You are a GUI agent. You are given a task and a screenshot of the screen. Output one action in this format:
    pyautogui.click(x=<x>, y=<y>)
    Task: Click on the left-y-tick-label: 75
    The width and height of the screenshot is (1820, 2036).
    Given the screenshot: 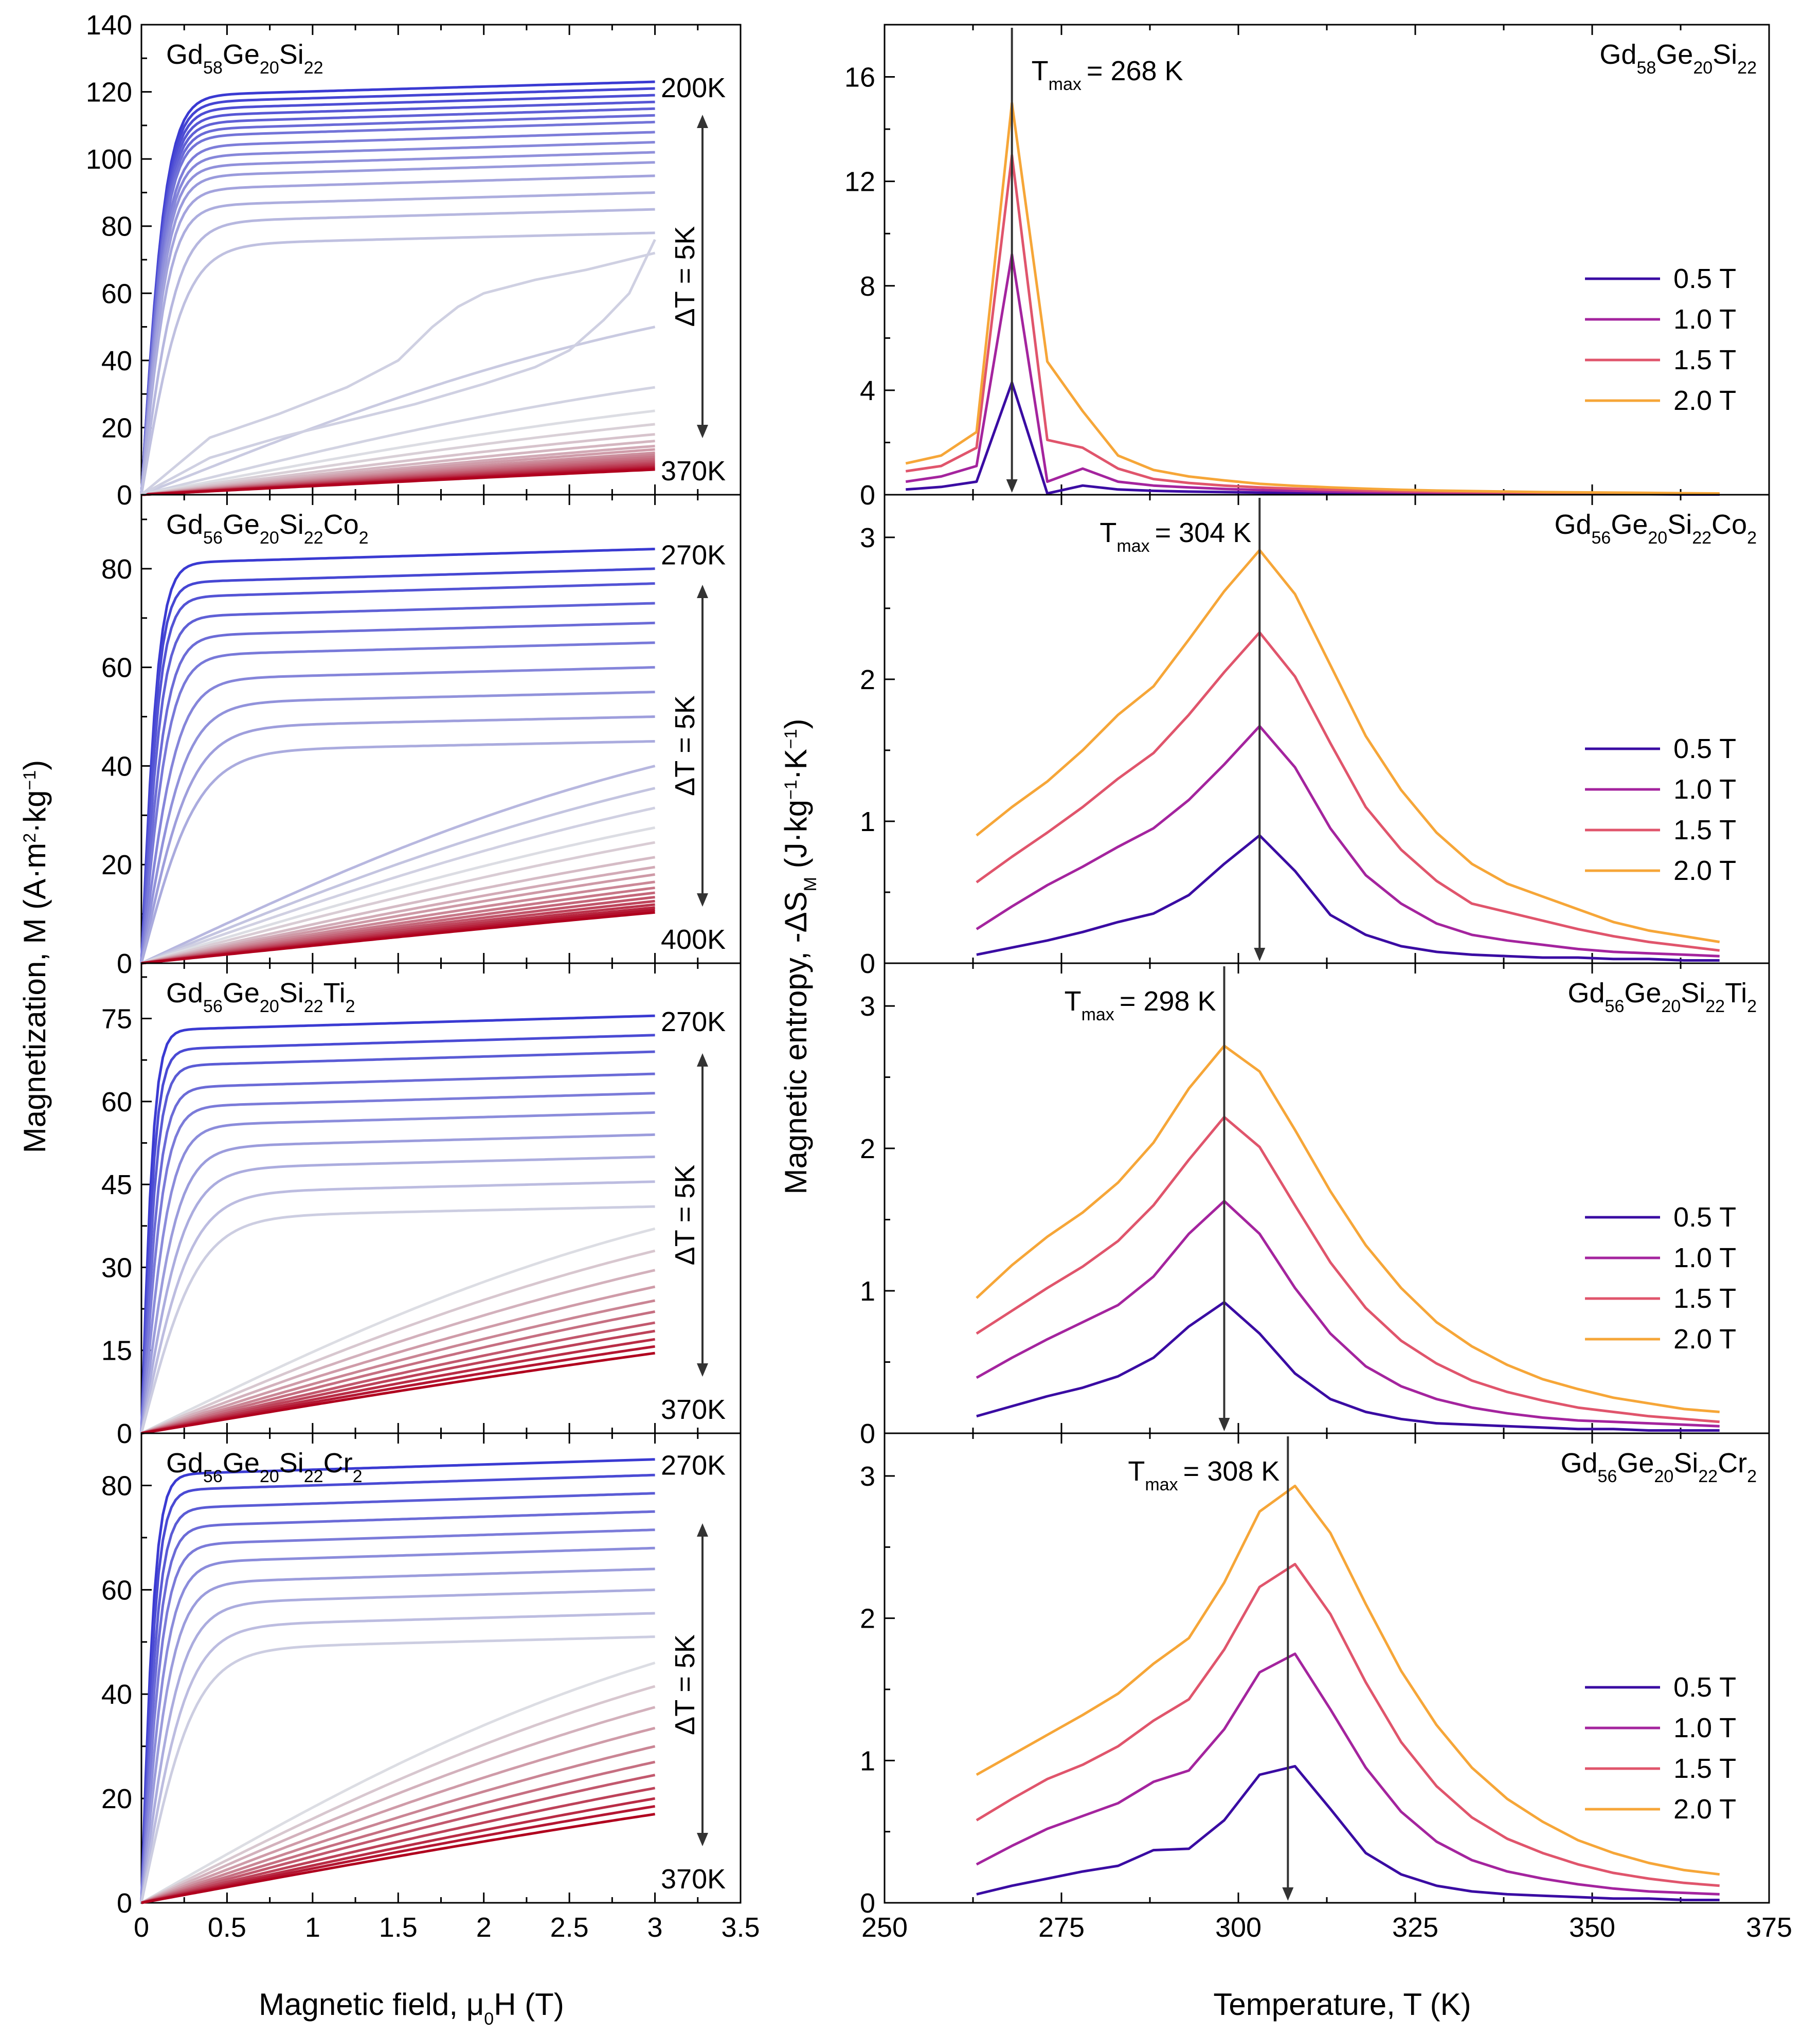 What is the action you would take?
    pyautogui.click(x=116, y=1019)
    